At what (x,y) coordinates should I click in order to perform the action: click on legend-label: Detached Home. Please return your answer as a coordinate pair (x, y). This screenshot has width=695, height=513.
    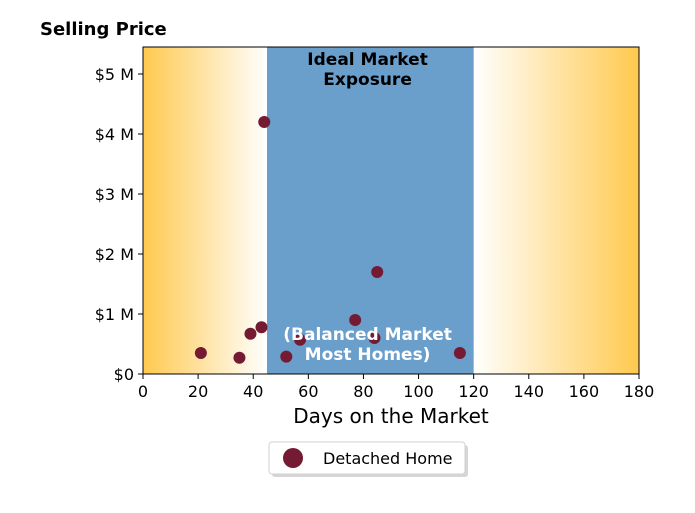
    Looking at the image, I should click on (388, 458).